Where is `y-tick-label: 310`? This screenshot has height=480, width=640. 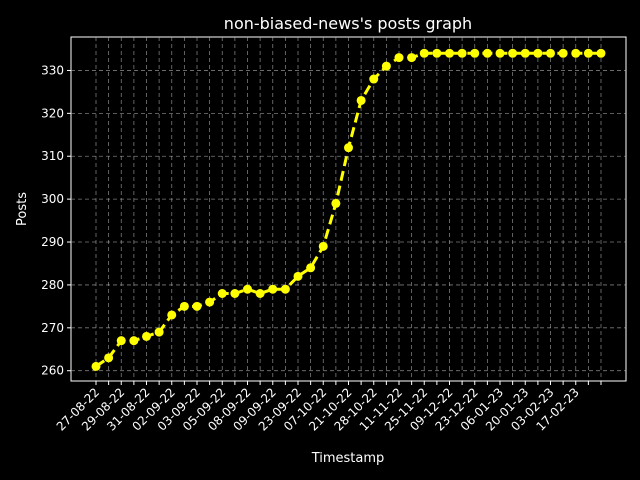 y-tick-label: 310 is located at coordinates (52, 156).